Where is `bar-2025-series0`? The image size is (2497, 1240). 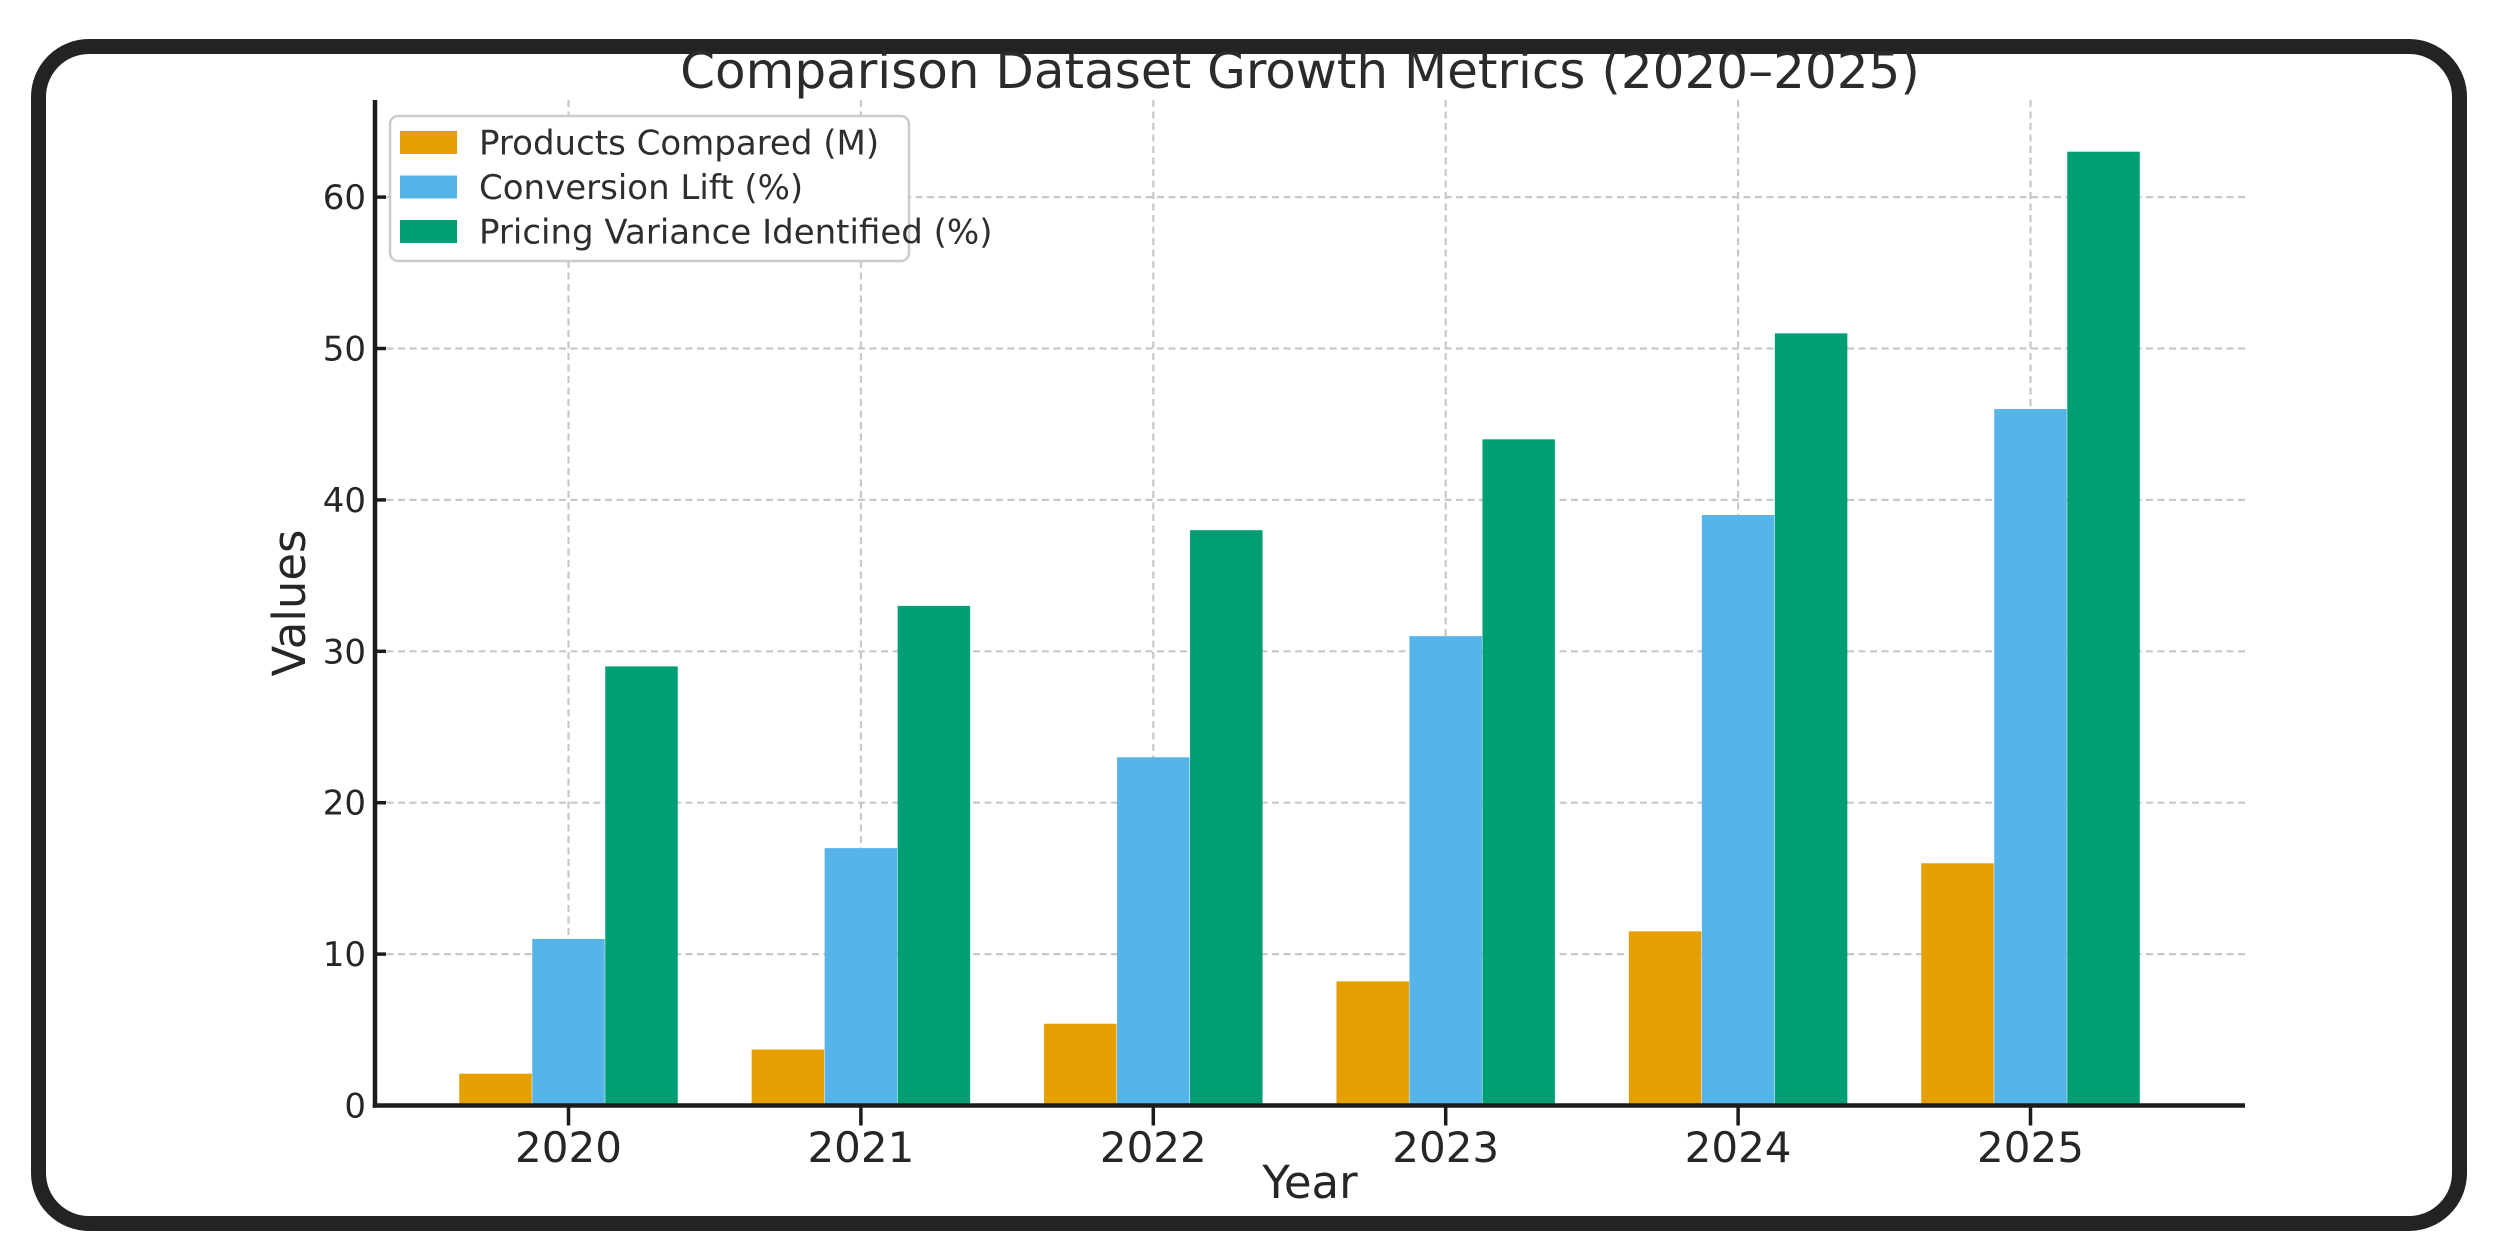
bar-2025-series0 is located at coordinates (1957, 984).